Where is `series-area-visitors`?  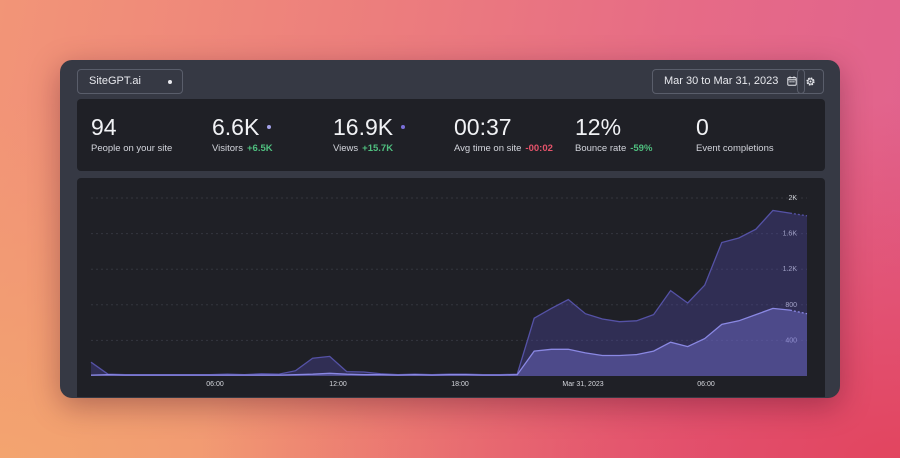
series-area-visitors is located at coordinates (449, 342).